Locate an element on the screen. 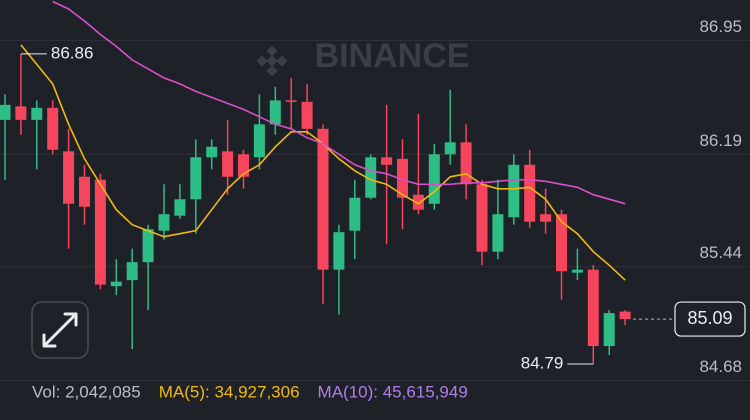 The image size is (750, 420). last-price-label: 85.09 is located at coordinates (709, 318).